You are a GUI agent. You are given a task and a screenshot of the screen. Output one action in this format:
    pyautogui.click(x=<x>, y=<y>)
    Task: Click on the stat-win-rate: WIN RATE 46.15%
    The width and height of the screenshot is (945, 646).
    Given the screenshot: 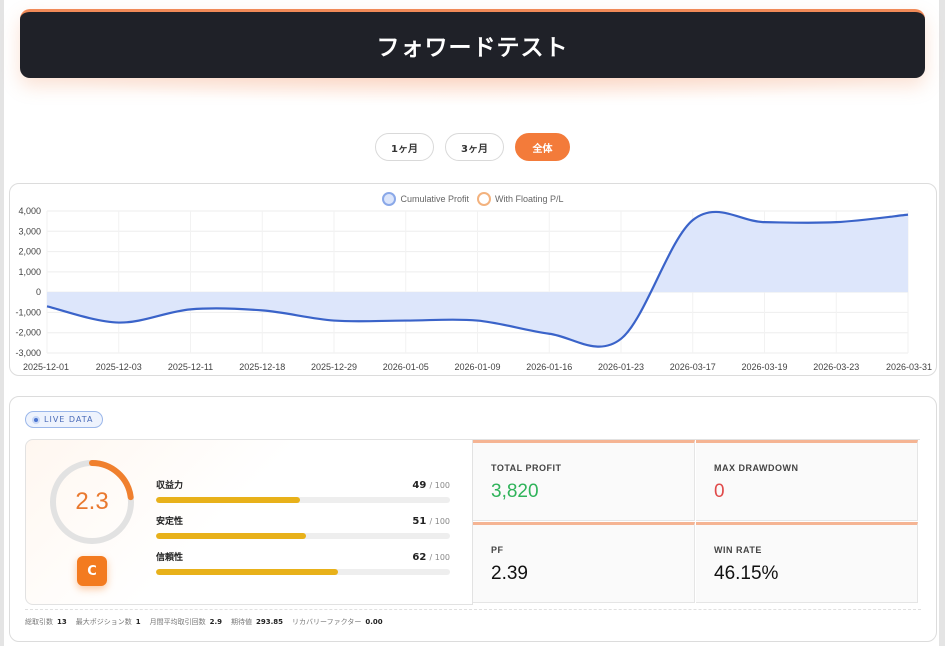 What is the action you would take?
    pyautogui.click(x=807, y=562)
    